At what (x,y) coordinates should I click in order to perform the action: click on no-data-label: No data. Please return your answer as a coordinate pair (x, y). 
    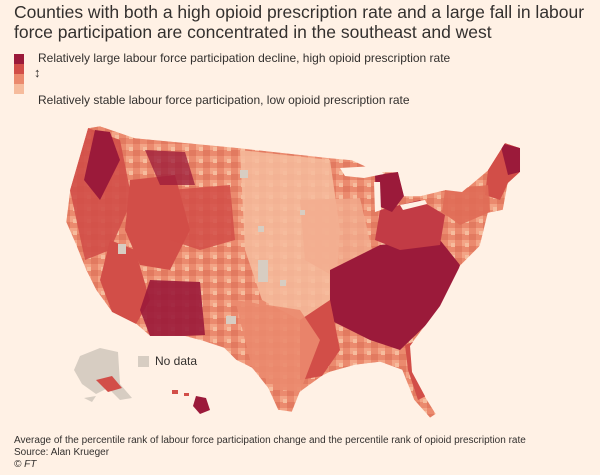
    Looking at the image, I should click on (176, 361).